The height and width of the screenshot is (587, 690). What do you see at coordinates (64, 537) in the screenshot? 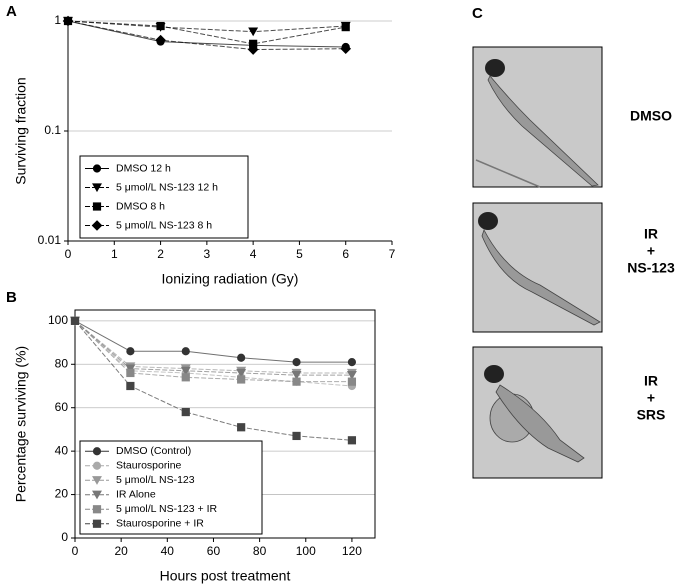
I see `y-tick-label: 0` at bounding box center [64, 537].